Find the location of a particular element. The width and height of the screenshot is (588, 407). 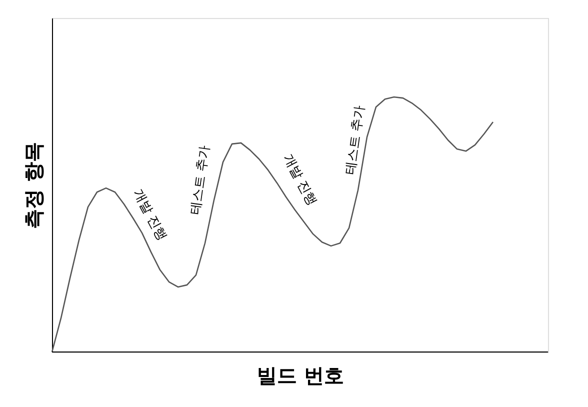

x-axis-title: 빌드 번호 is located at coordinates (300, 376).